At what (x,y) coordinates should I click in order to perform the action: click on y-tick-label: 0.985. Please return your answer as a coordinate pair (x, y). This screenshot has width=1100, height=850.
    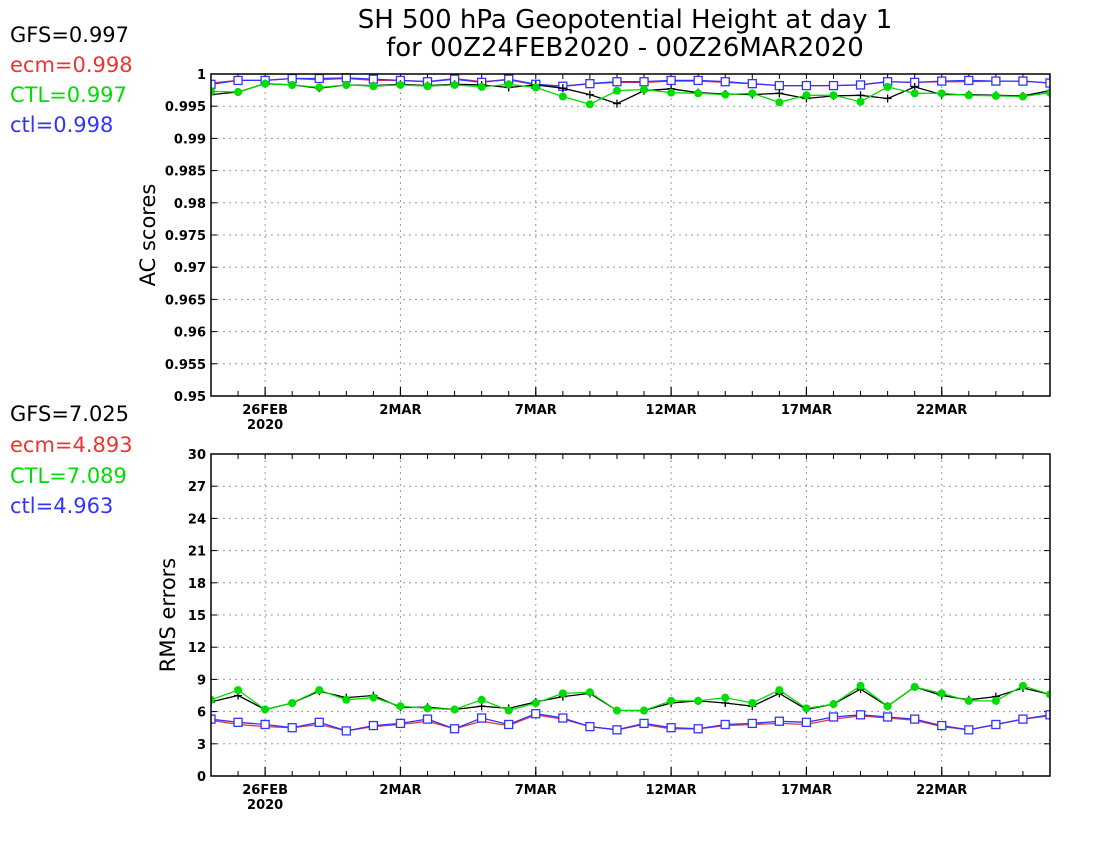
    Looking at the image, I should click on (185, 172).